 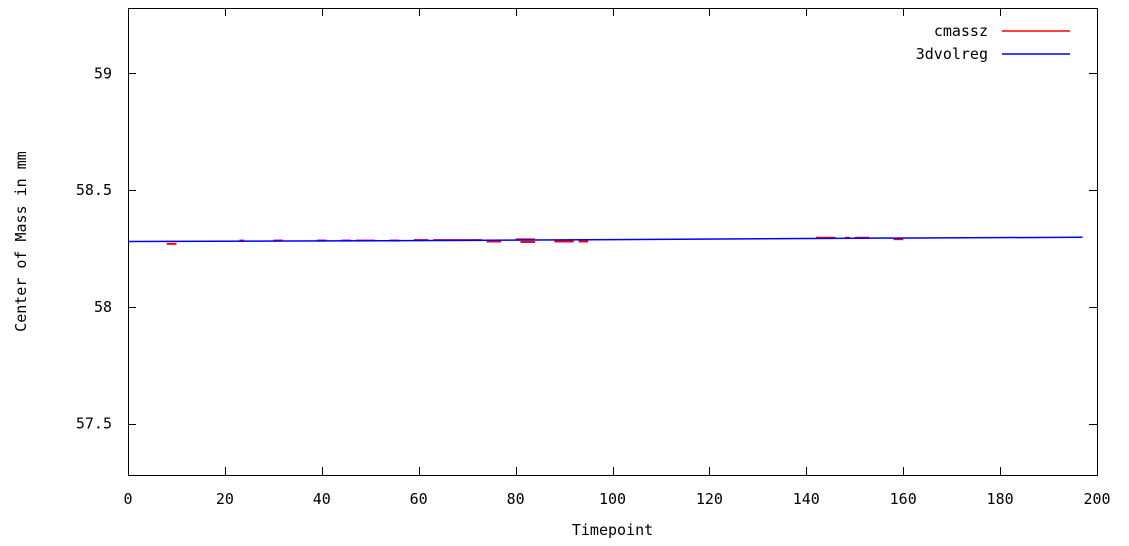 I want to click on x-tick-label: 120, so click(x=709, y=499).